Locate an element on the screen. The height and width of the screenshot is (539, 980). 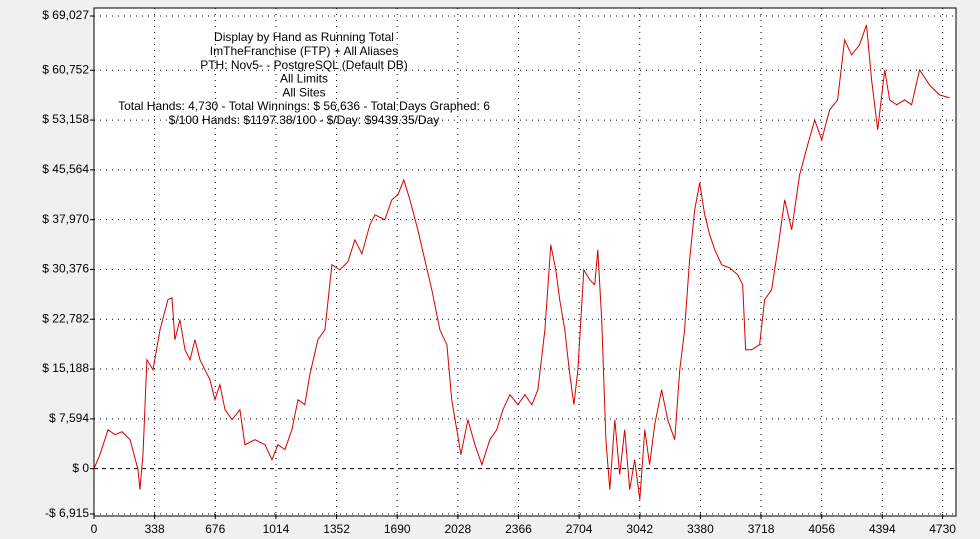
y-tick-label: $ 37,970 is located at coordinates (65, 219).